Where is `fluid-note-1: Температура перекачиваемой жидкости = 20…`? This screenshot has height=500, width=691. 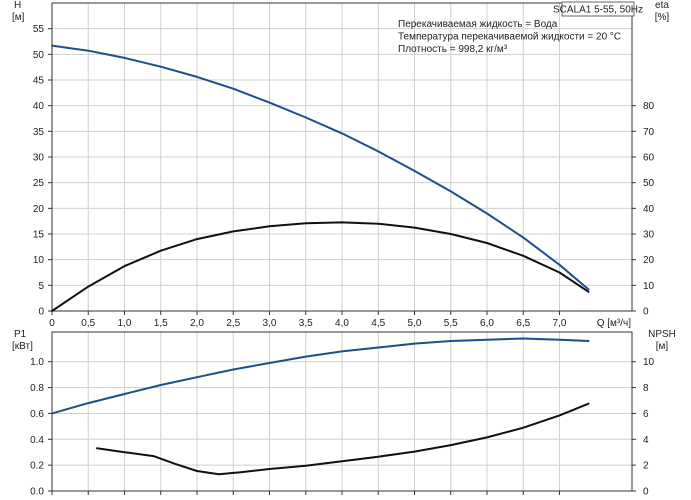
fluid-note-1: Температура перекачиваемой жидкости = 20… is located at coordinates (509, 37).